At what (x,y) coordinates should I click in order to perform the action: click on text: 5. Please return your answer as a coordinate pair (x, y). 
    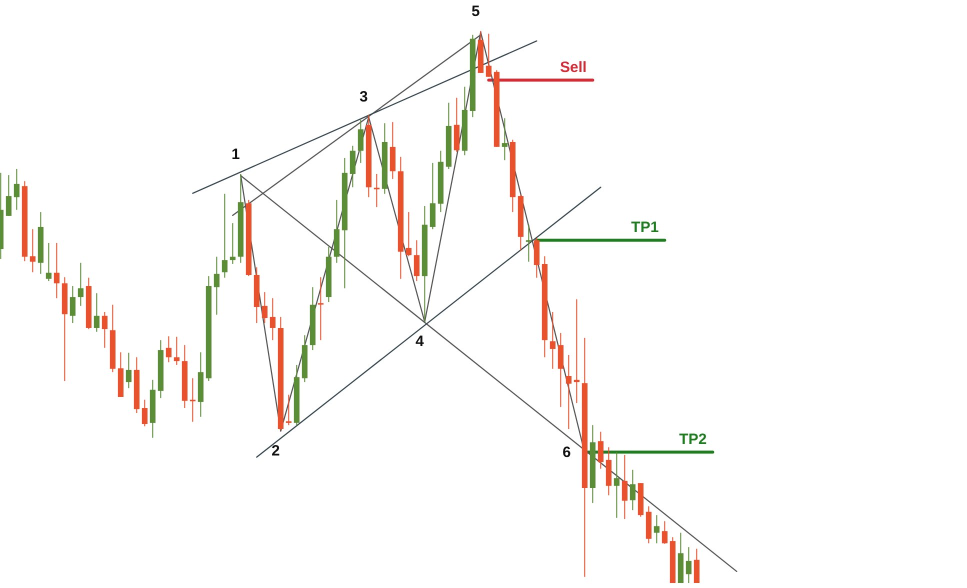
    Looking at the image, I should click on (476, 11).